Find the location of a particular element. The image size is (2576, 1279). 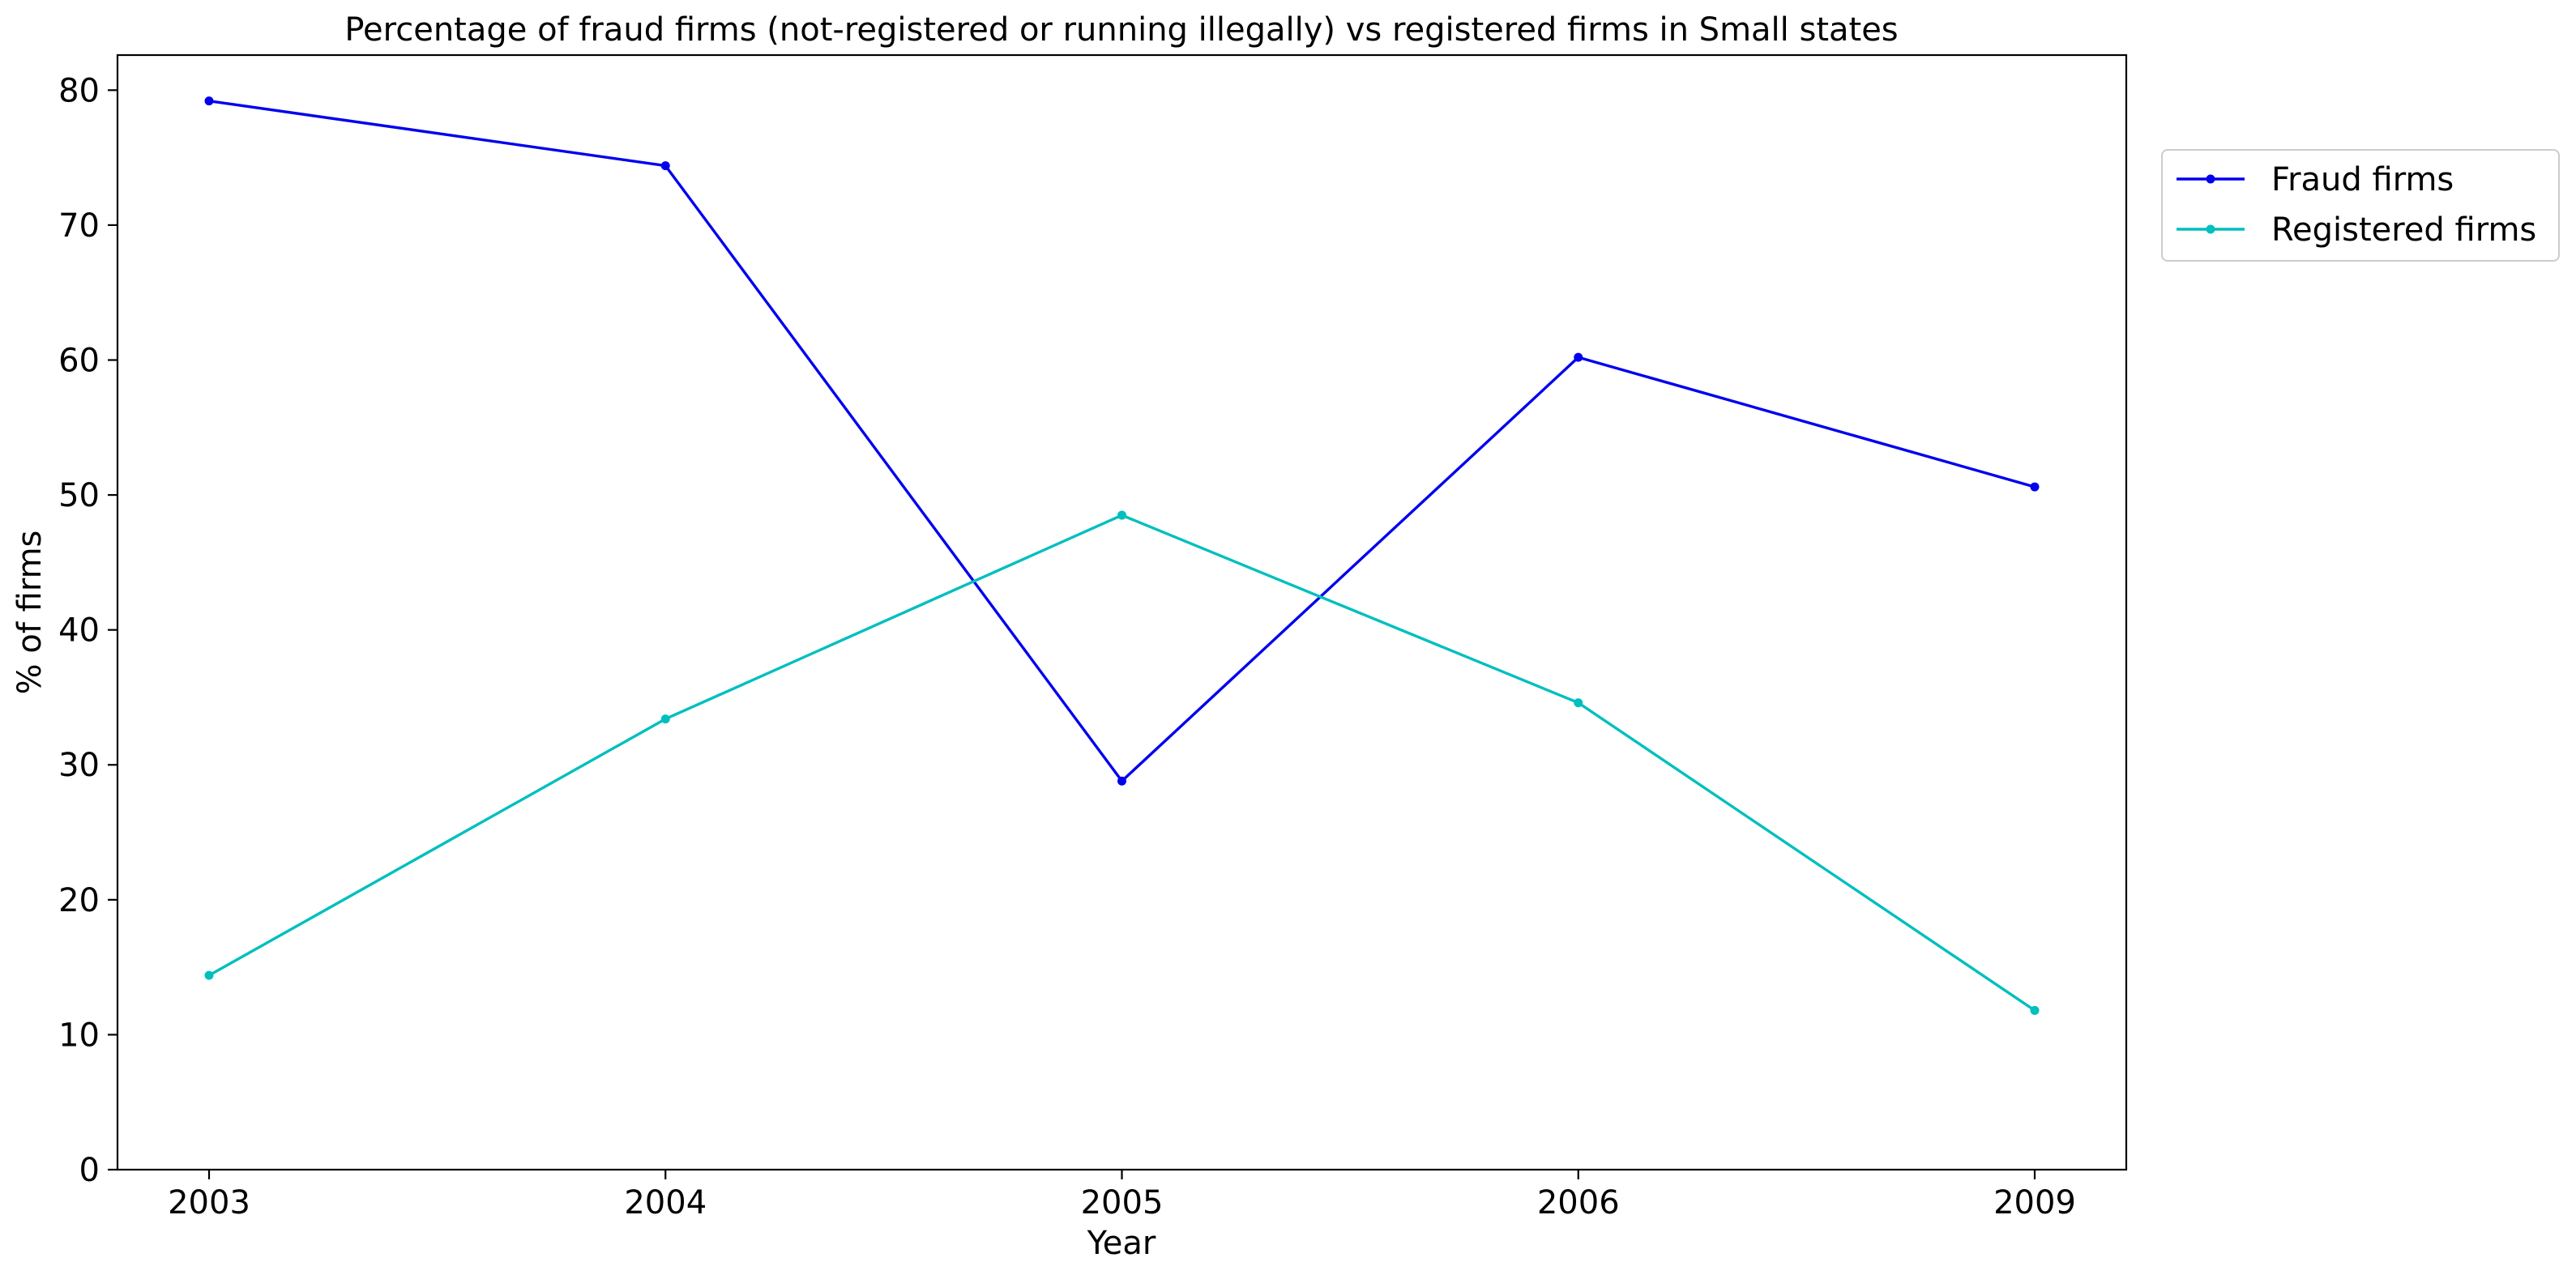

y-tick-label: 70 is located at coordinates (79, 226).